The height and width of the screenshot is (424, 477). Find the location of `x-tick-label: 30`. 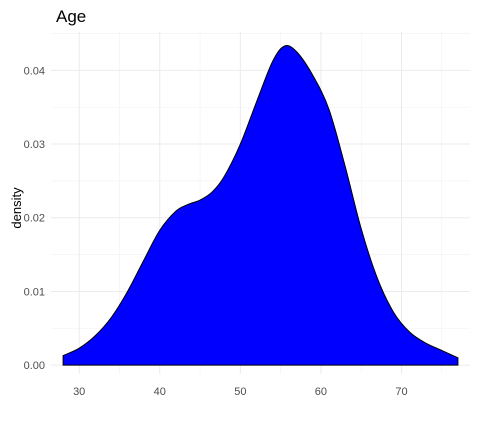

x-tick-label: 30 is located at coordinates (79, 392).